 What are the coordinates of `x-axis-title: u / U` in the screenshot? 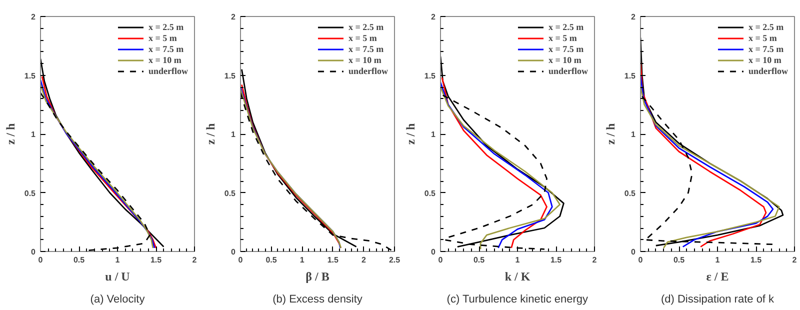 It's located at (117, 277).